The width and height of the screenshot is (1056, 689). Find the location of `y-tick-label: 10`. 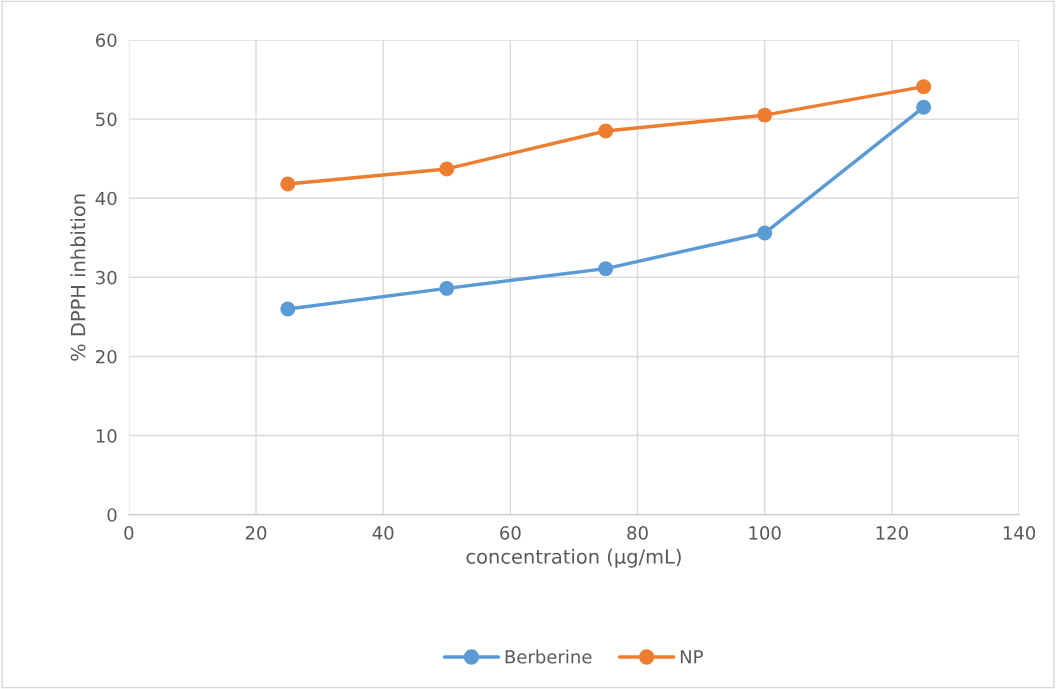

y-tick-label: 10 is located at coordinates (106, 436).